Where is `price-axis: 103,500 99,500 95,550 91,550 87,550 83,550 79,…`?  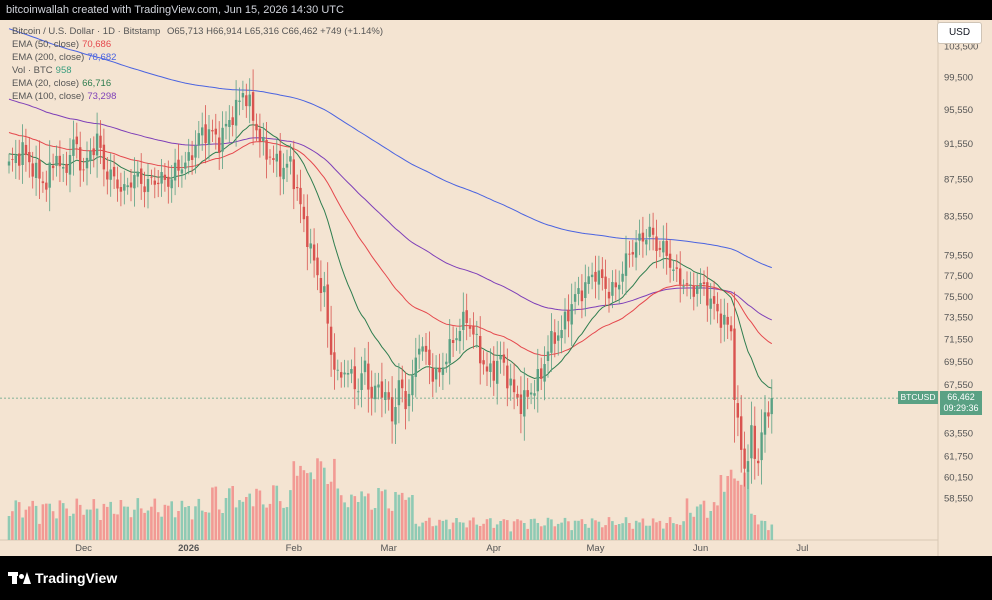 price-axis: 103,500 99,500 95,550 91,550 87,550 83,550 79,… is located at coordinates (961, 272).